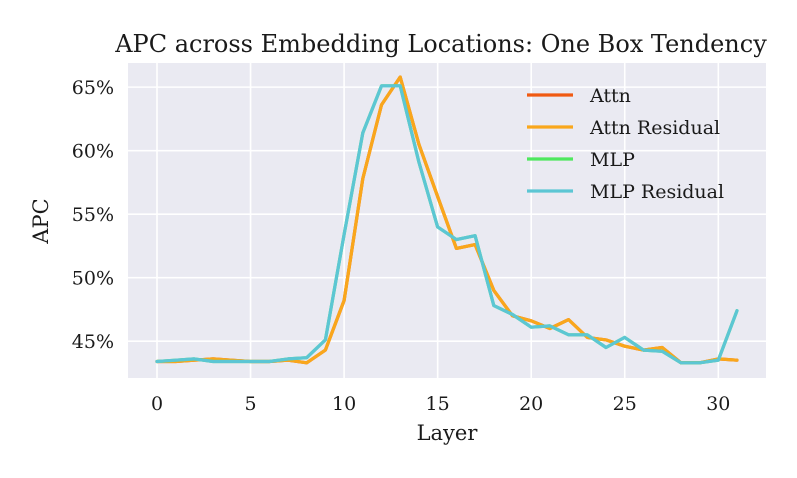 The width and height of the screenshot is (797, 478). I want to click on legend: Attn Attn Residual MLP MLP Residual, so click(625, 144).